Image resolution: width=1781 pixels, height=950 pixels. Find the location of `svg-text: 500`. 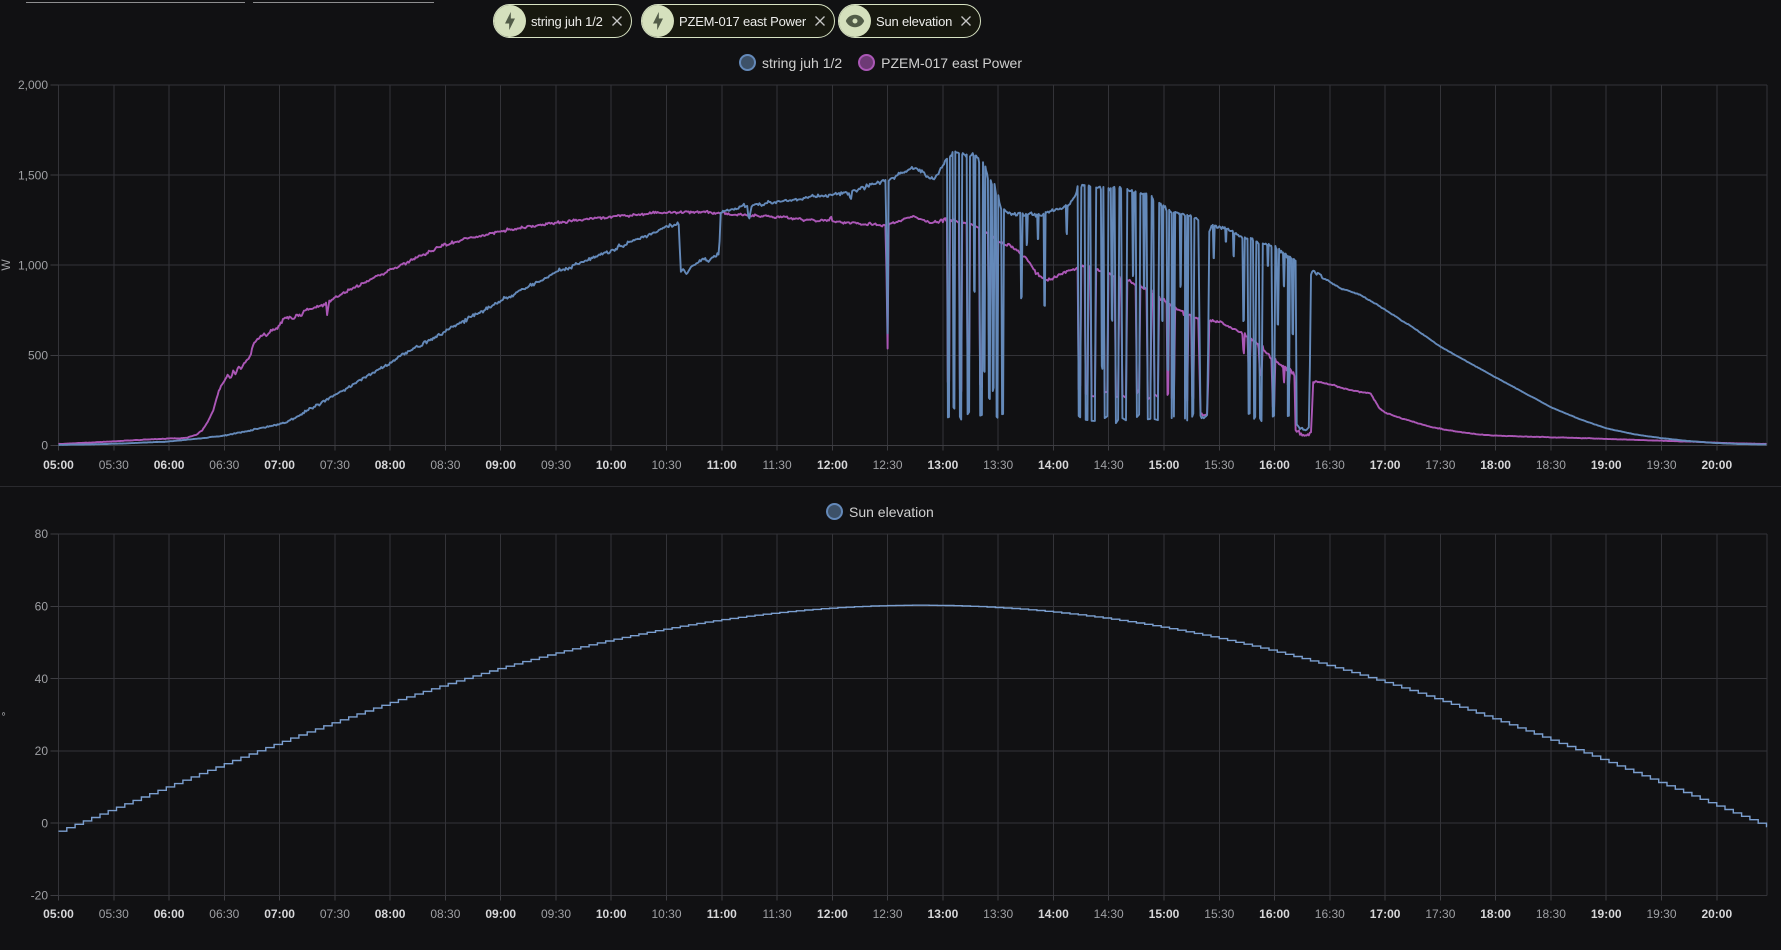

svg-text: 500 is located at coordinates (38, 356).